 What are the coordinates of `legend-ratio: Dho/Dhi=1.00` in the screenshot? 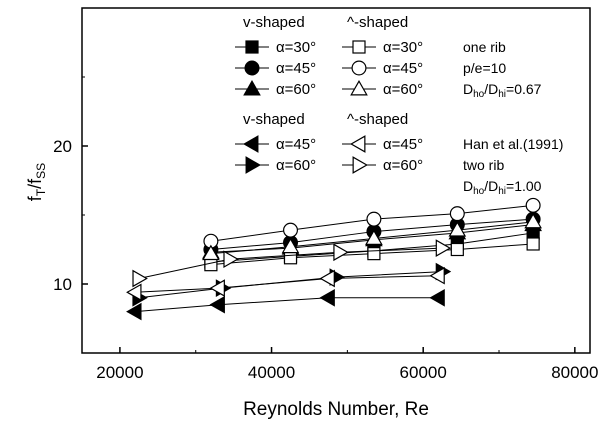 It's located at (502, 187).